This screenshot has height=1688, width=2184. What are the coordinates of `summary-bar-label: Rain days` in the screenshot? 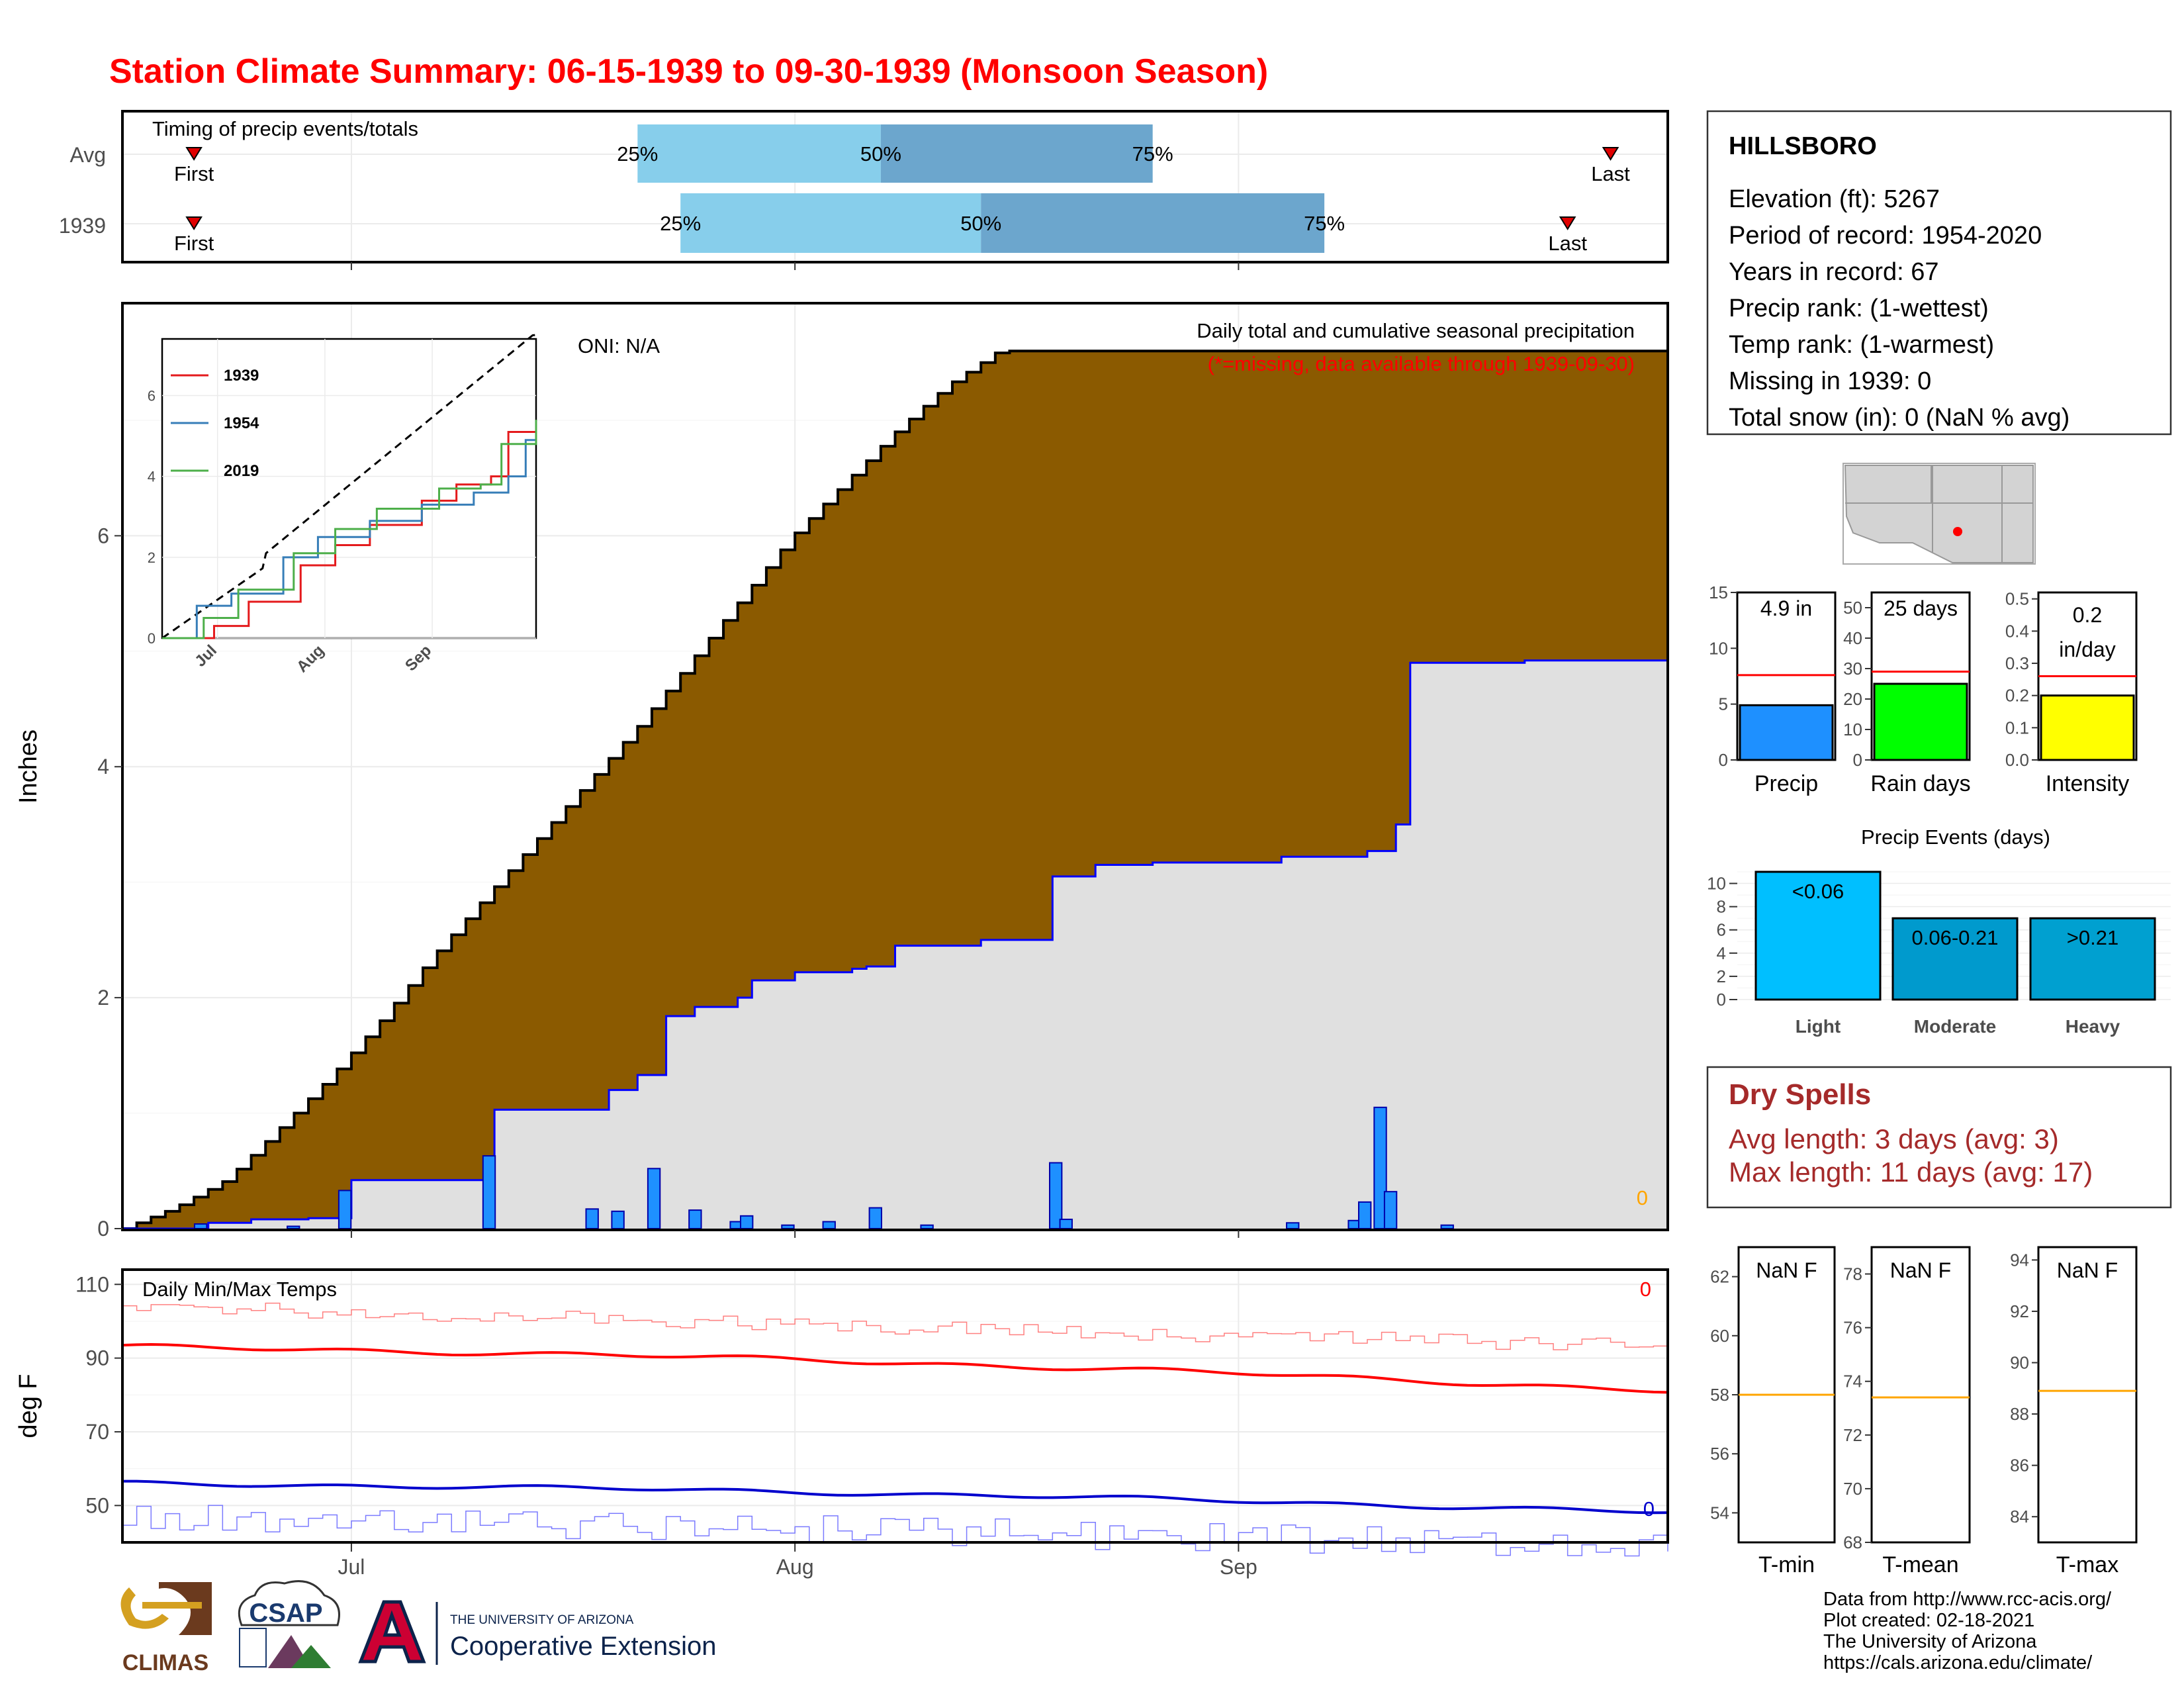 It's located at (1920, 783).